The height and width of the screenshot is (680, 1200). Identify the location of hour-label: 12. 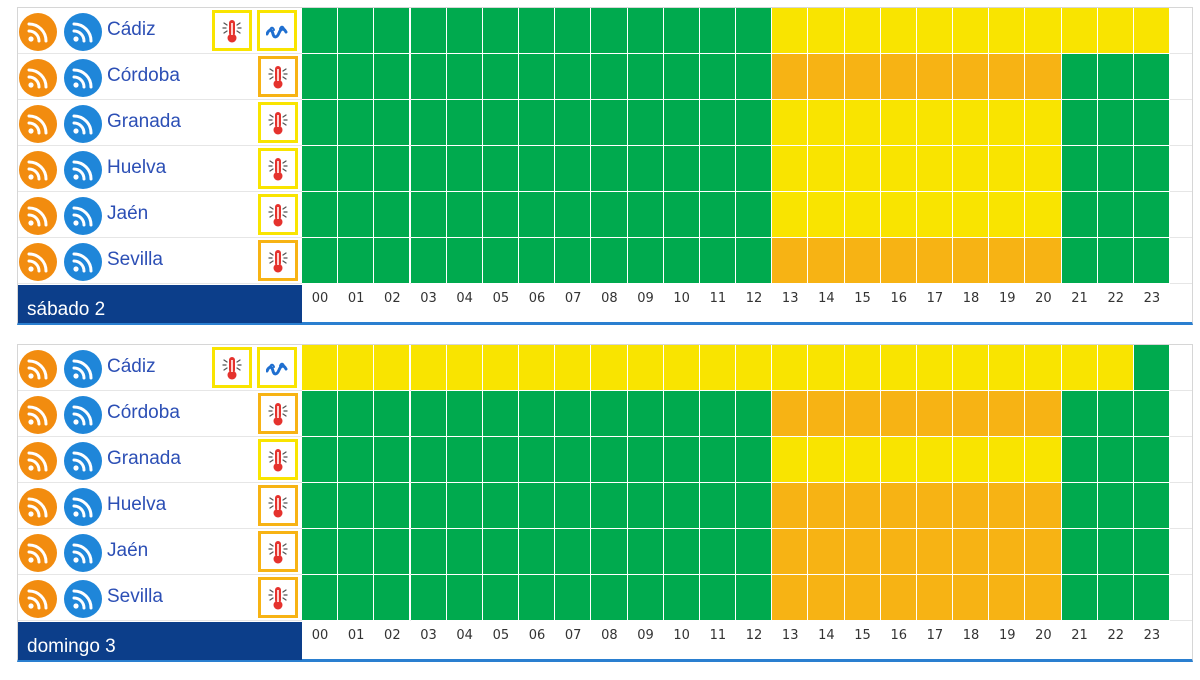
(754, 635).